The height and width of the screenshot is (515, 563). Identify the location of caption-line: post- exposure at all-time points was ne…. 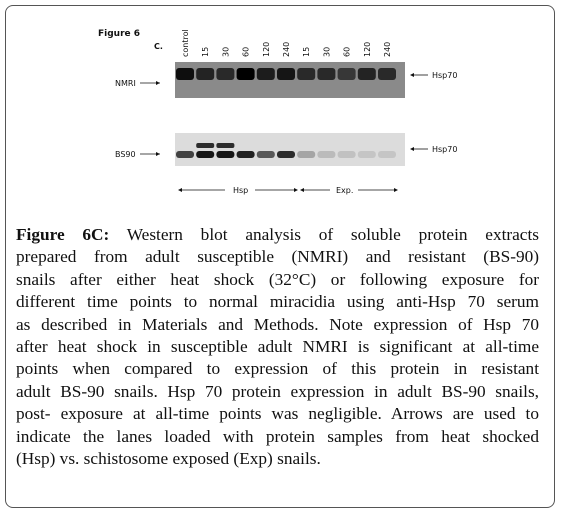
(277, 414).